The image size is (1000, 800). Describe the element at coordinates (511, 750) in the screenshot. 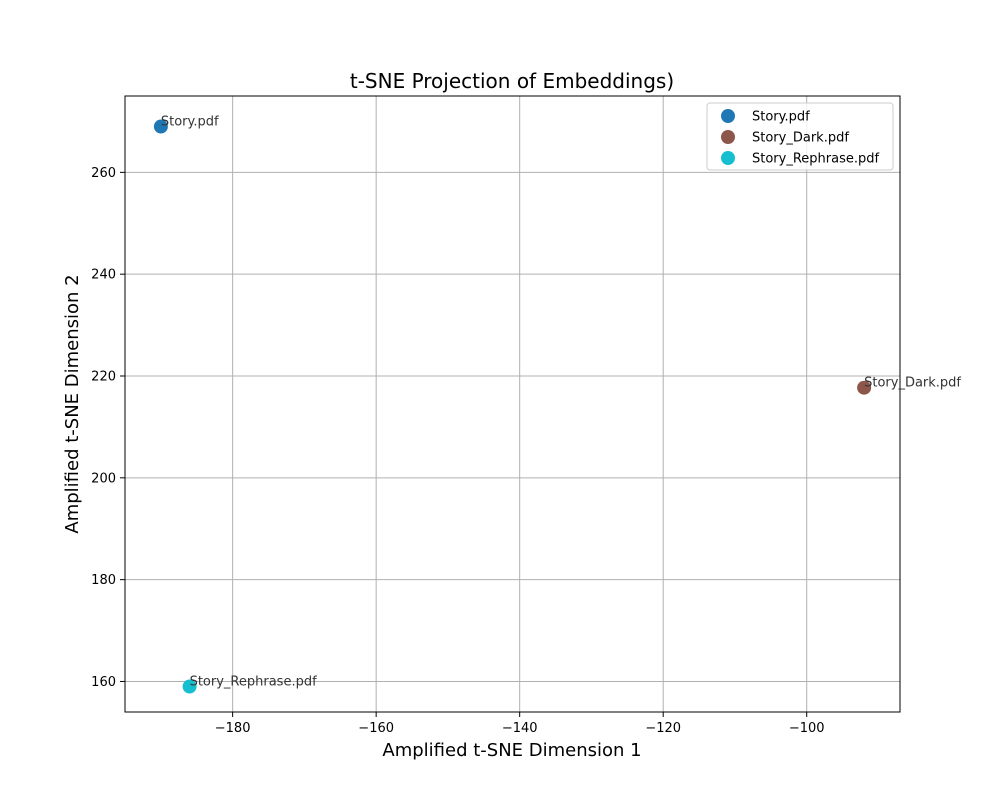

I see `x-axis-label: Amplified t-SNE Dimension 1` at that location.